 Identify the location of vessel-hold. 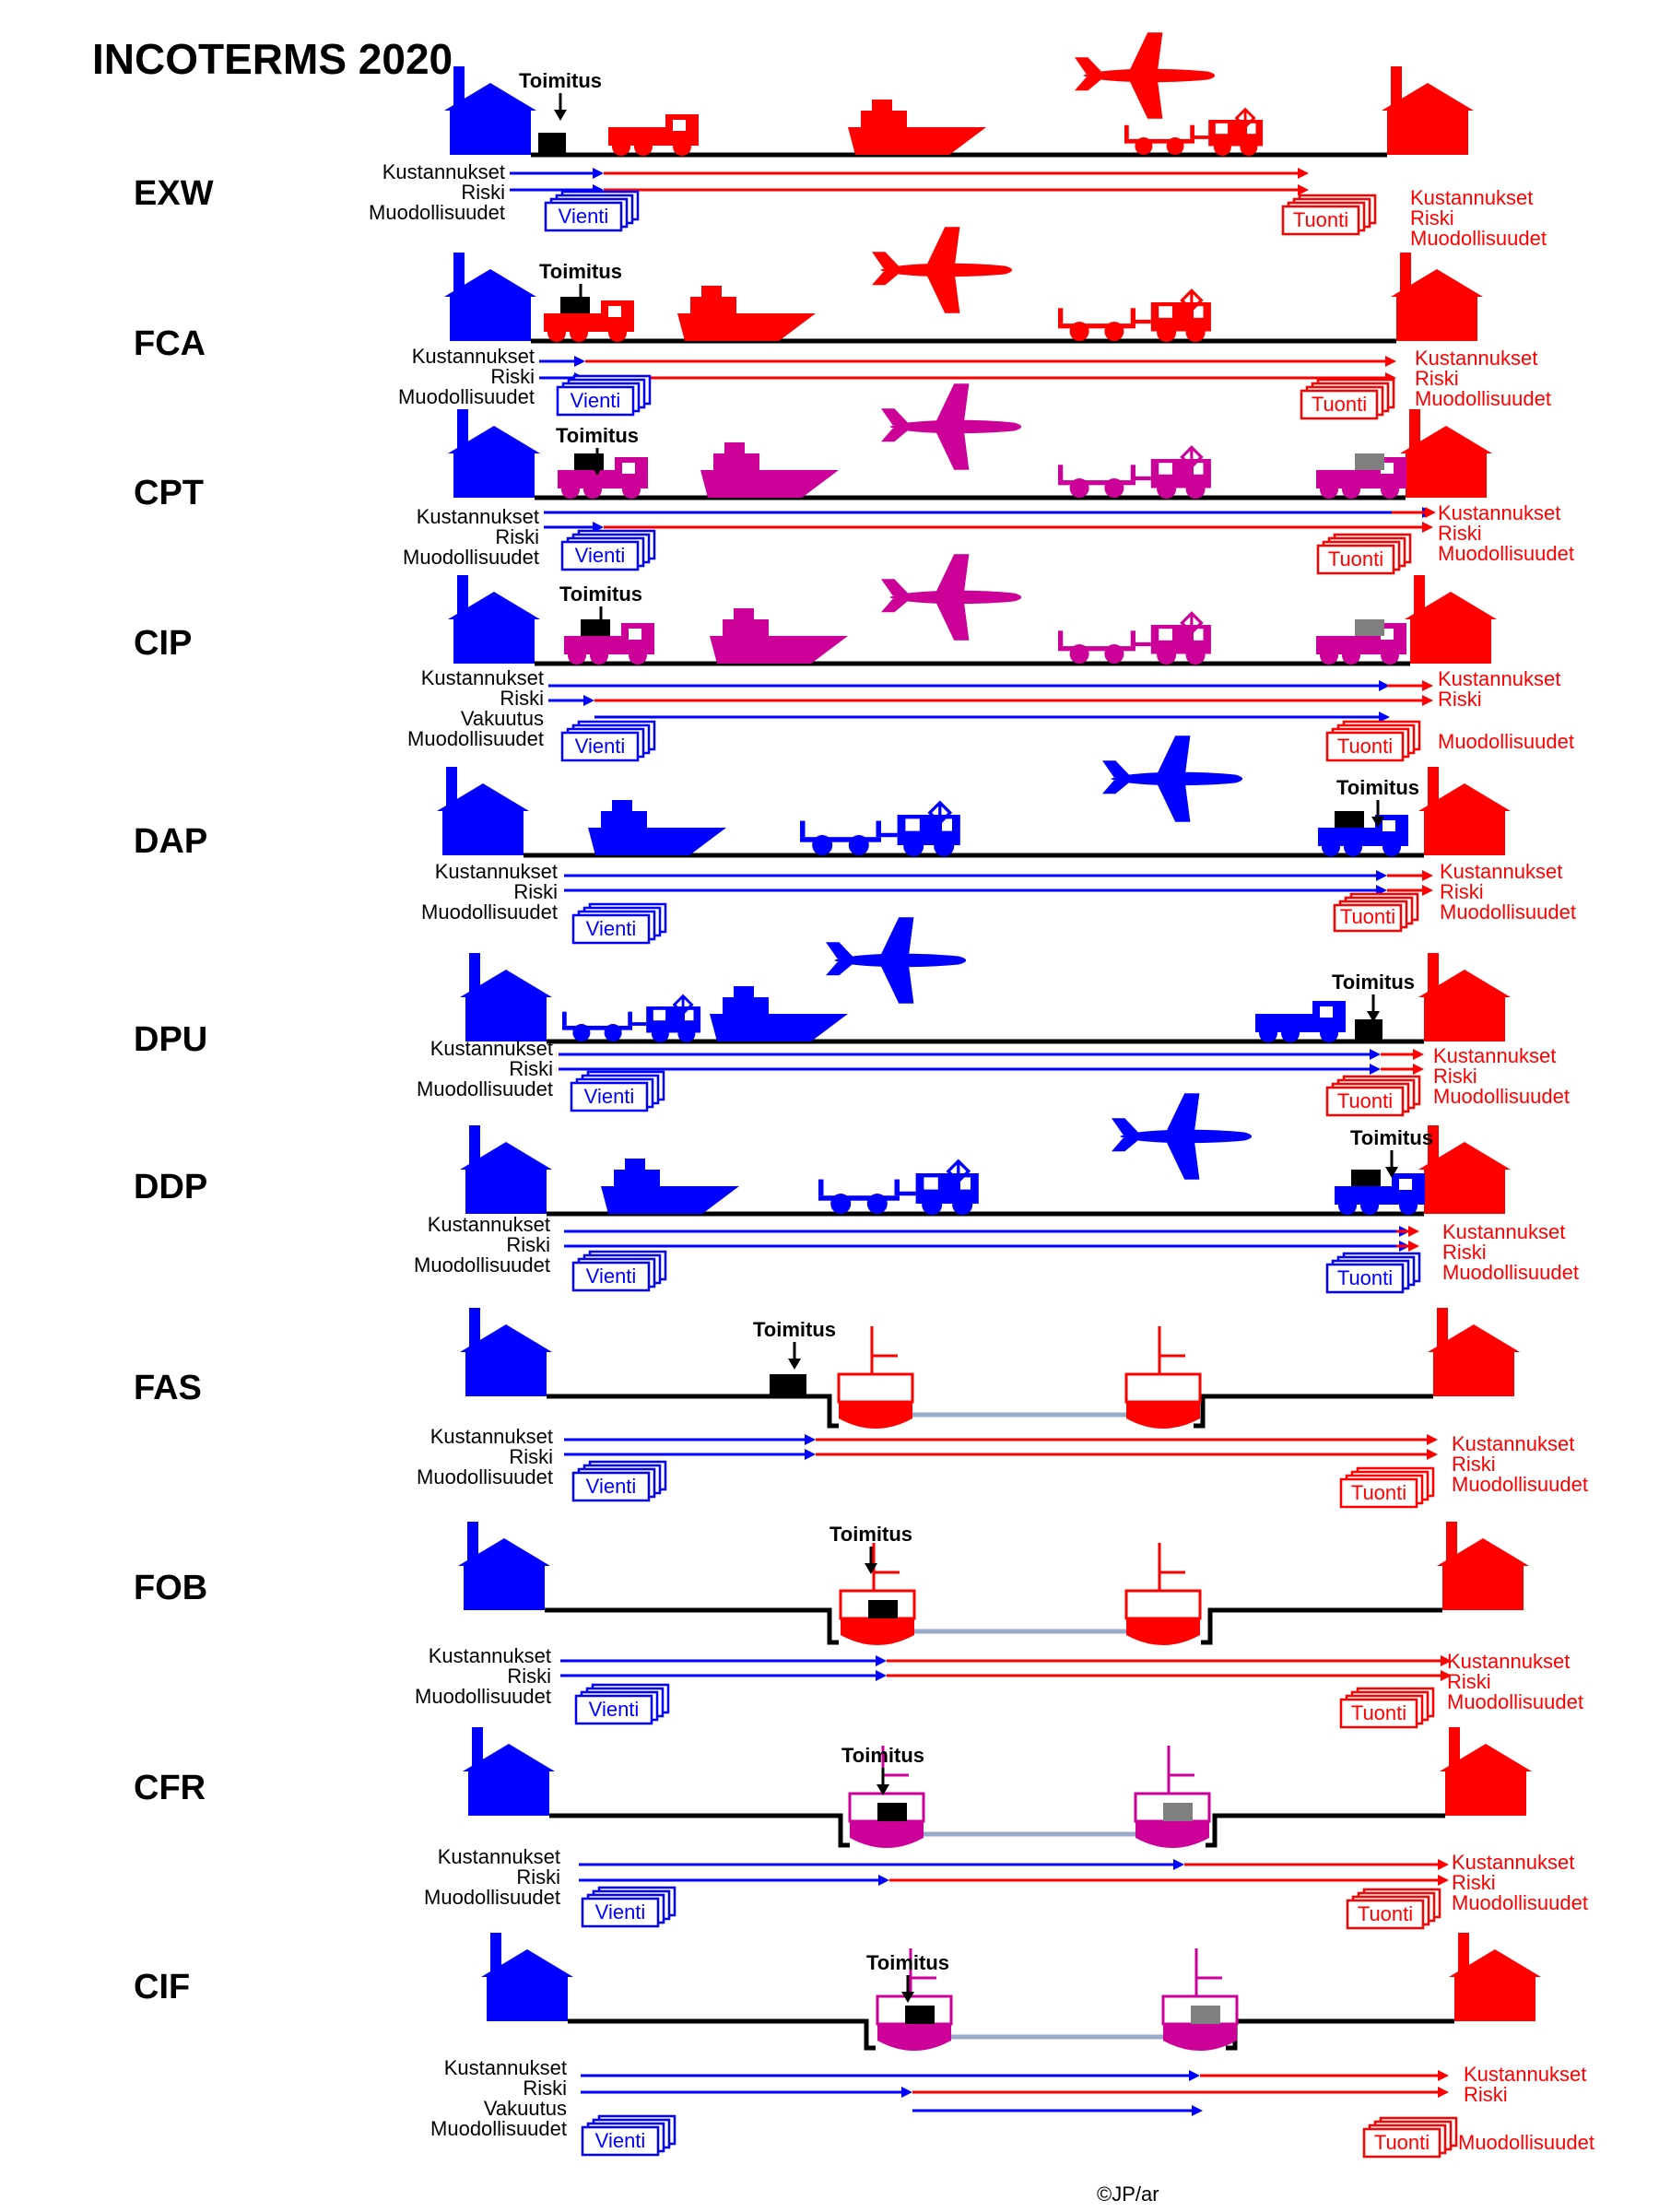
(875, 1388).